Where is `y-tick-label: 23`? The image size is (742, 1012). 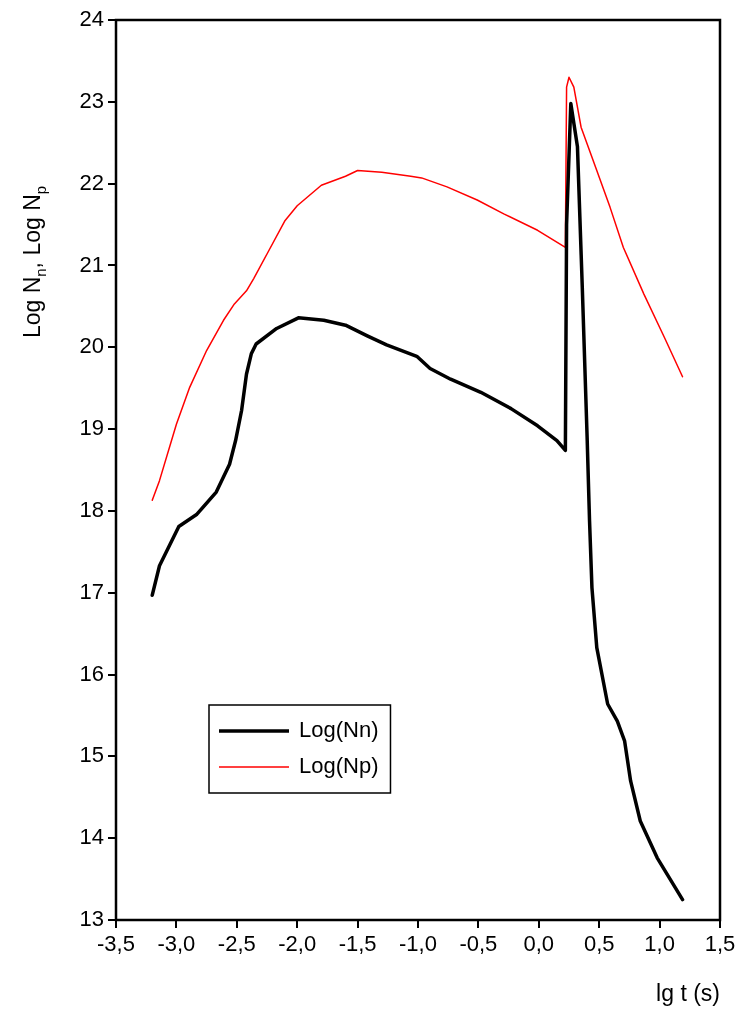 y-tick-label: 23 is located at coordinates (91, 100).